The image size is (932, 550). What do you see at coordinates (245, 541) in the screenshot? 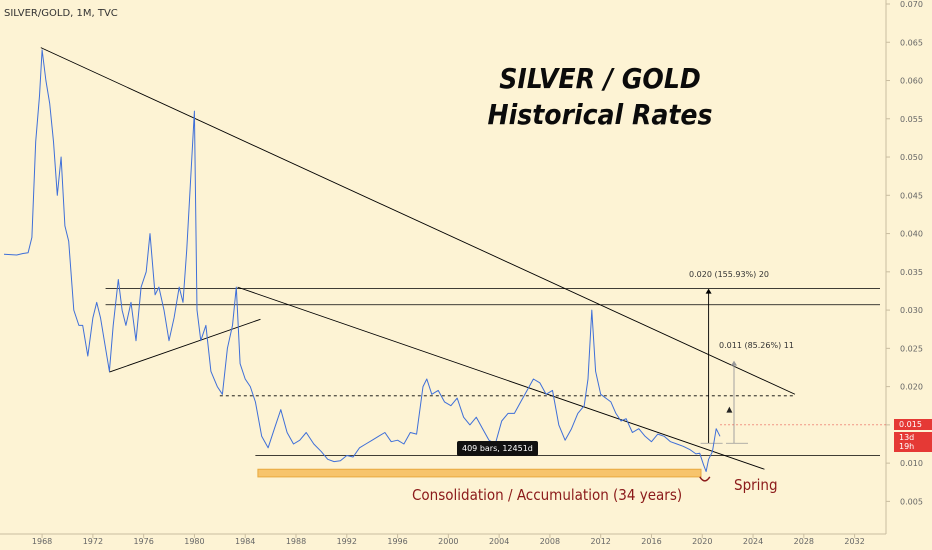
I see `x-tick-label: 1984` at bounding box center [245, 541].